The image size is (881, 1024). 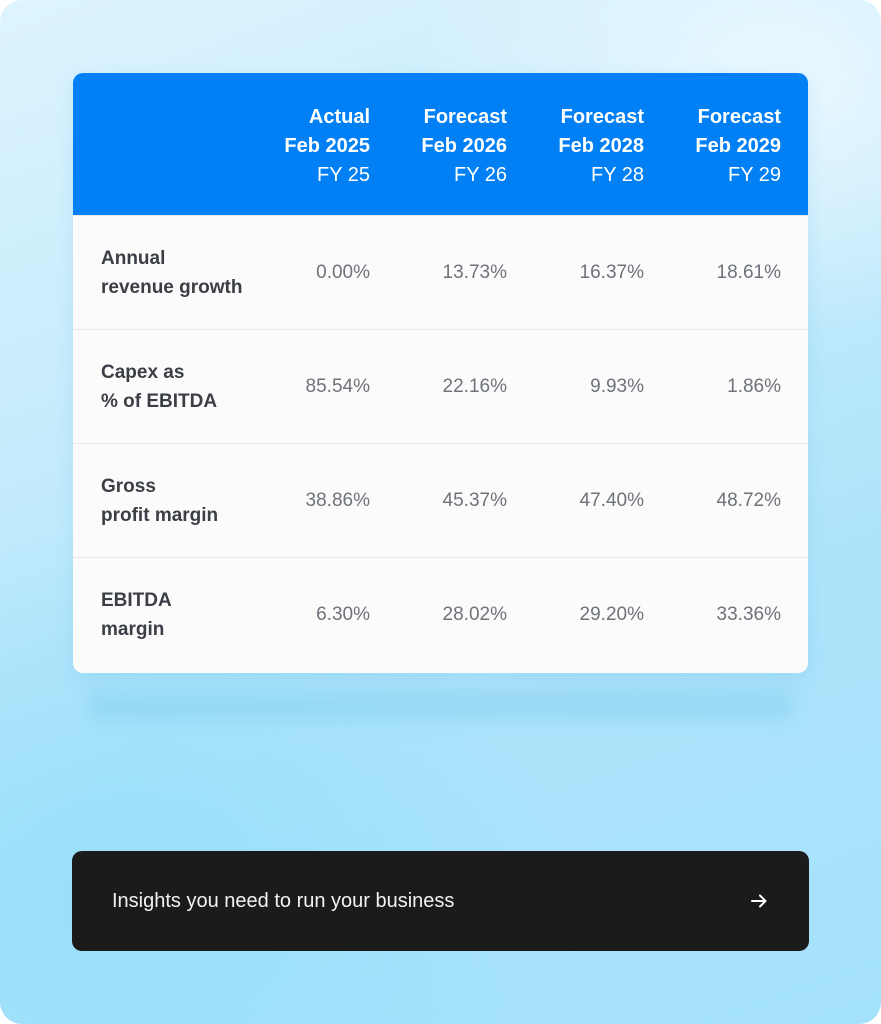 I want to click on cta-label: Insights you need to run your business, so click(x=283, y=900).